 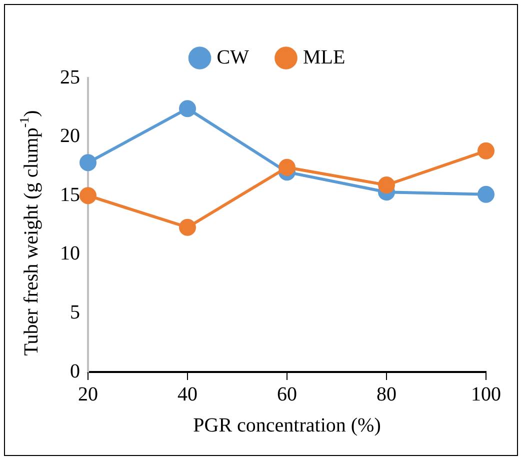 What do you see at coordinates (486, 394) in the screenshot?
I see `x-tick-label: 100` at bounding box center [486, 394].